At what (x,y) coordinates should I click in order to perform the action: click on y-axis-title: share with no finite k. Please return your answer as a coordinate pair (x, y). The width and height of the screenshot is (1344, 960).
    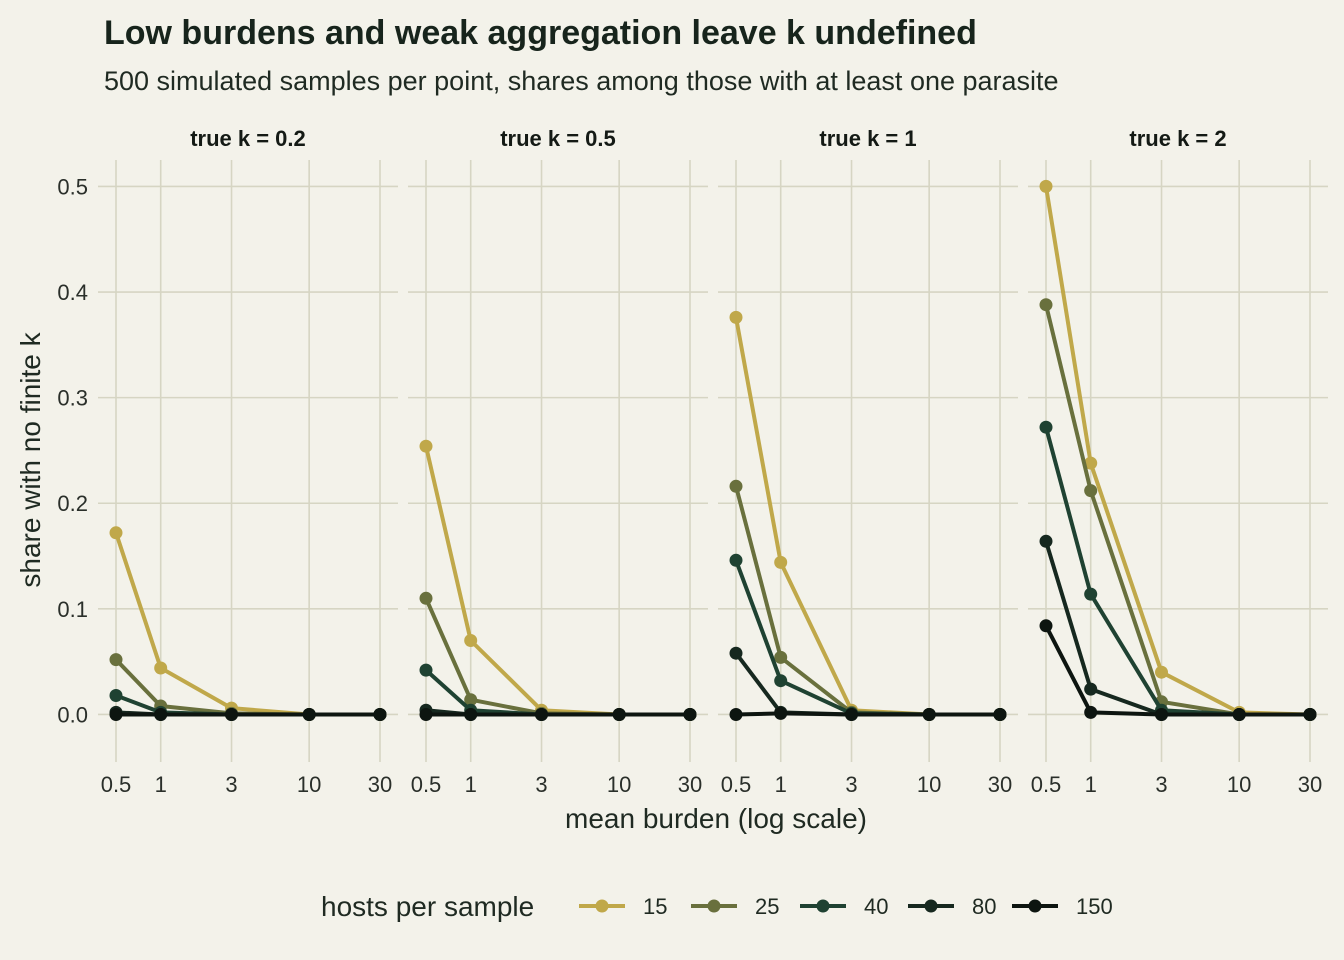
    Looking at the image, I should click on (30, 459).